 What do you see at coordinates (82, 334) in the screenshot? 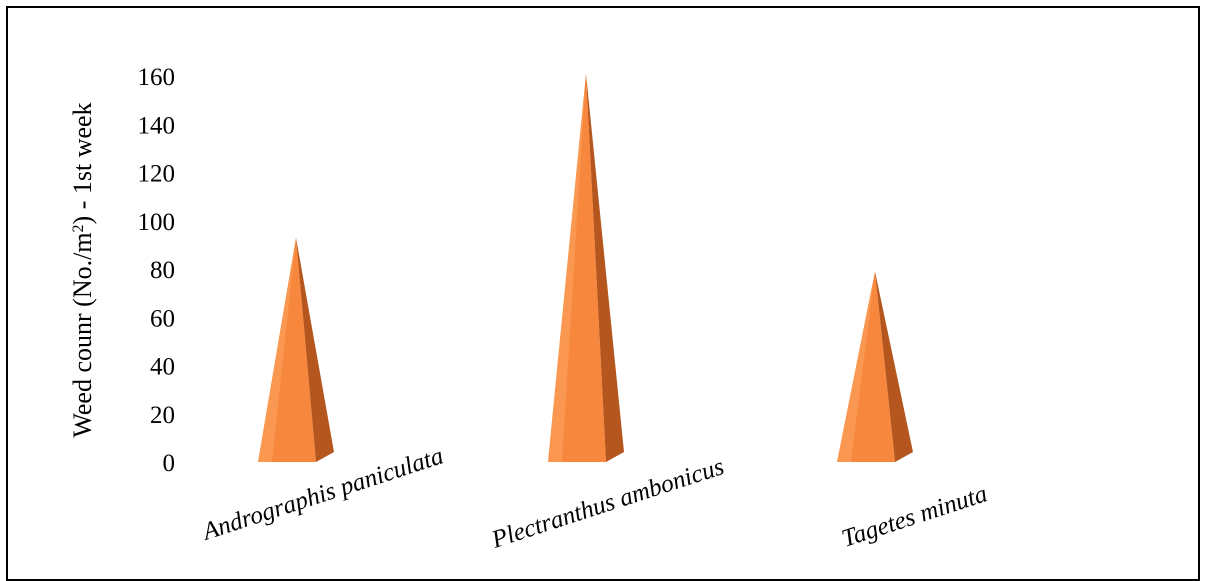
I see `y-axis-label-main: Weed counr (No./m` at bounding box center [82, 334].